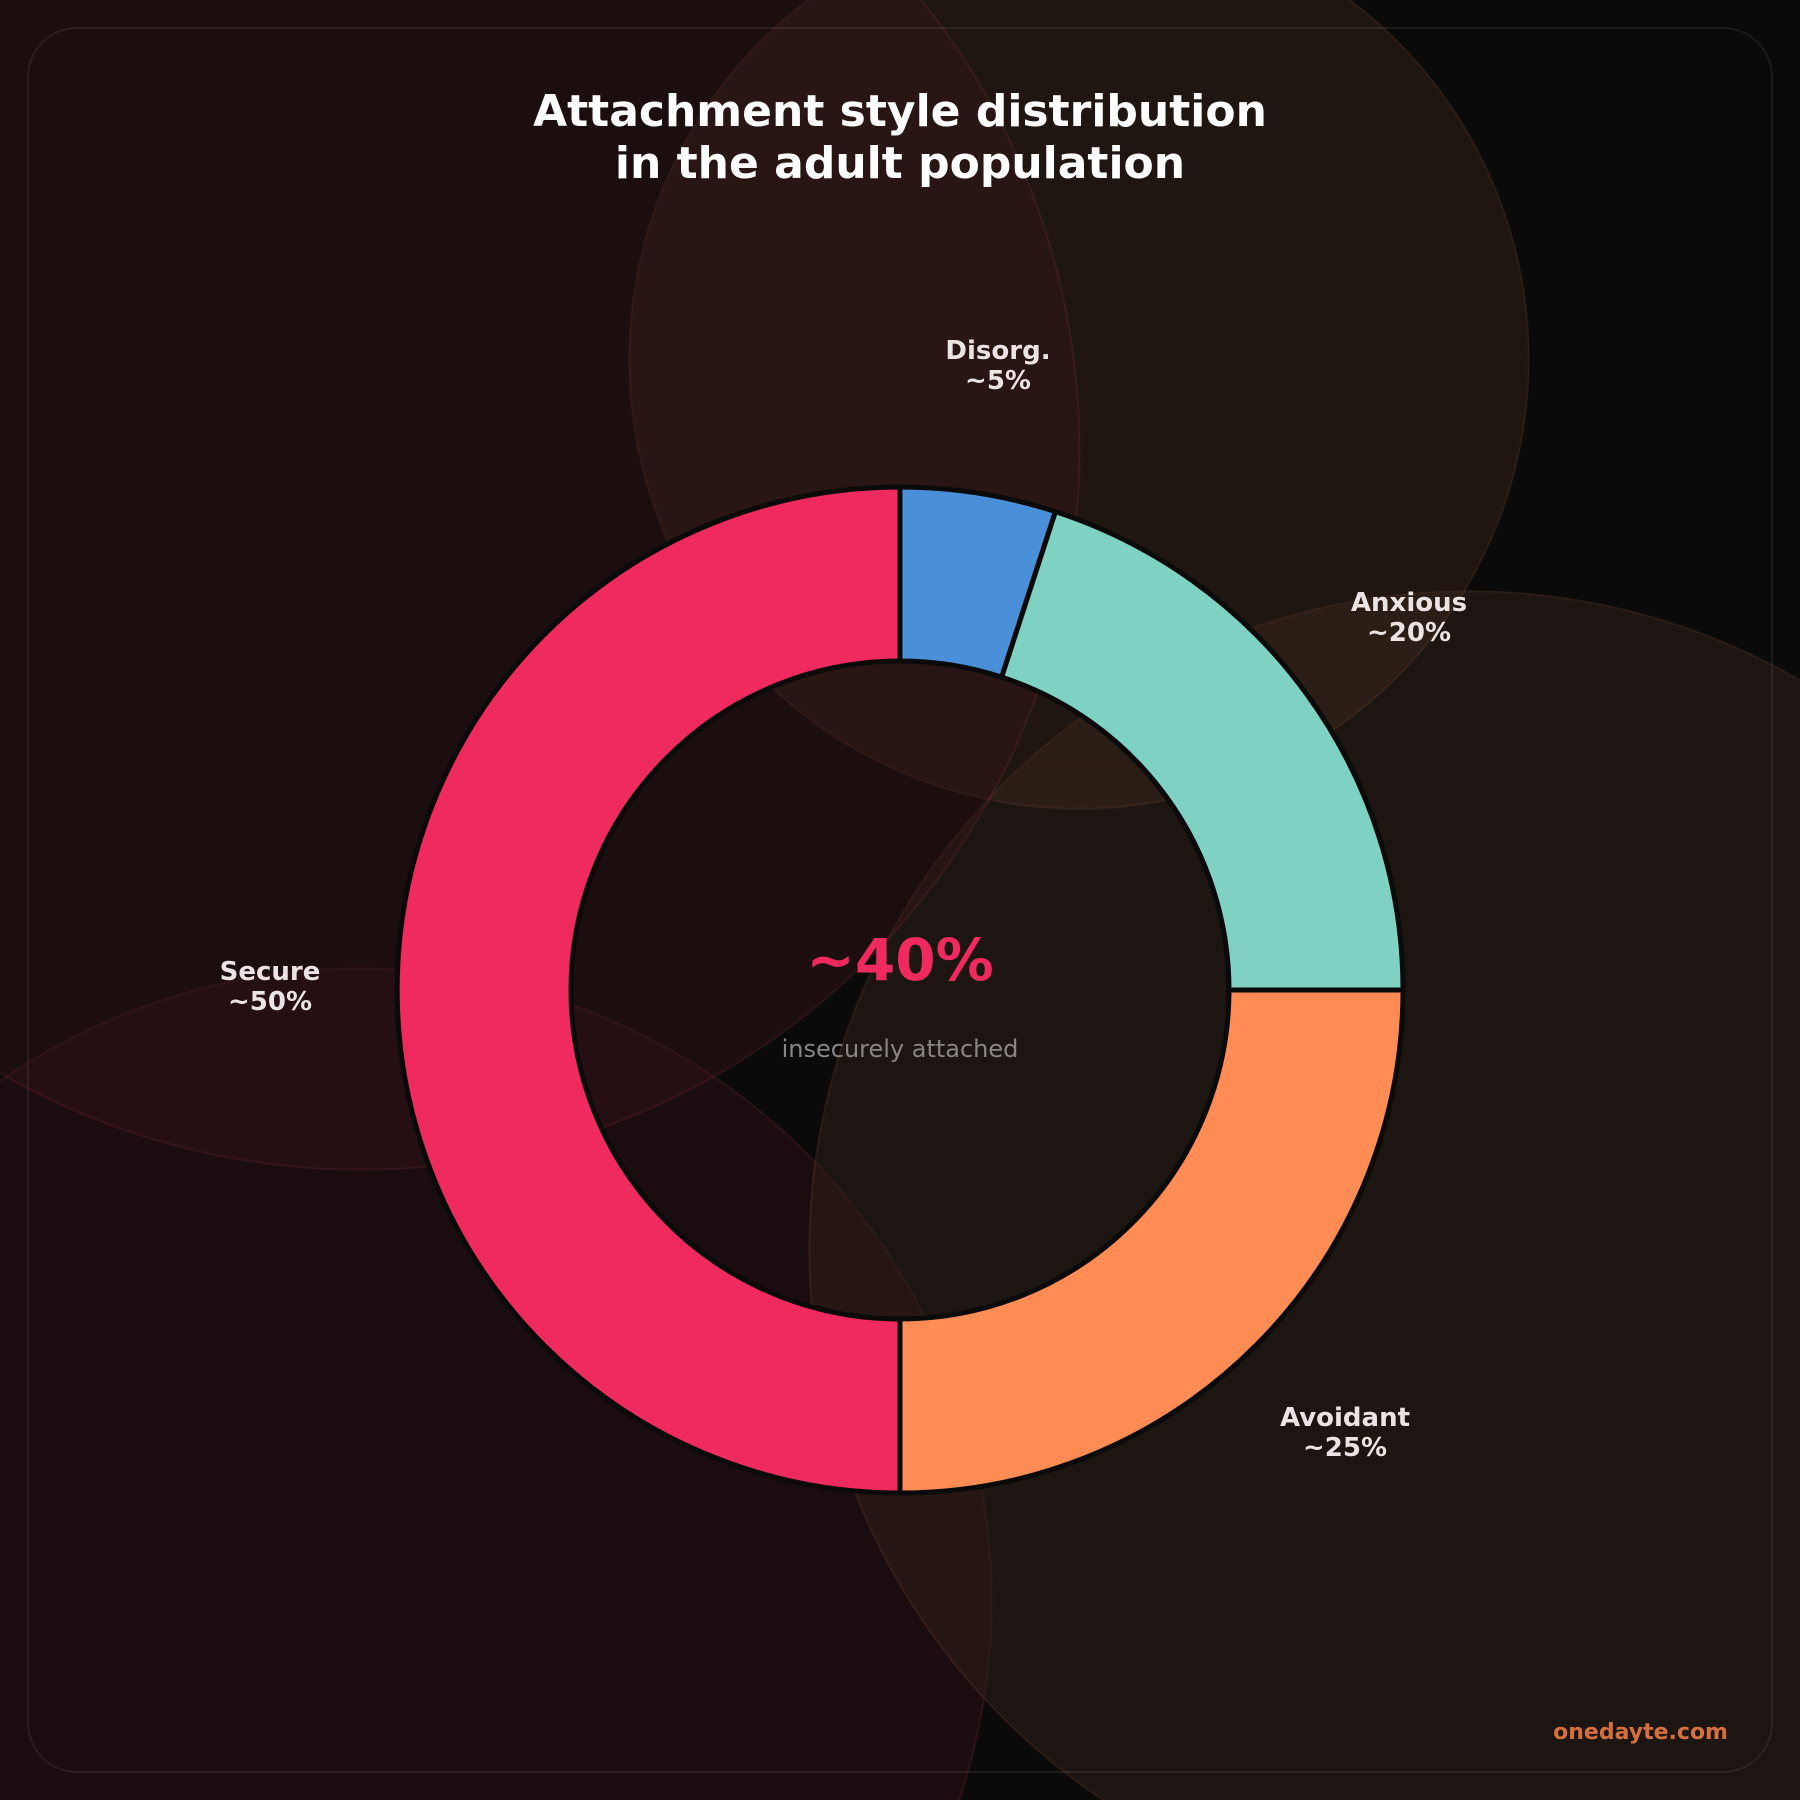  What do you see at coordinates (900, 960) in the screenshot?
I see `center-value: ~40%` at bounding box center [900, 960].